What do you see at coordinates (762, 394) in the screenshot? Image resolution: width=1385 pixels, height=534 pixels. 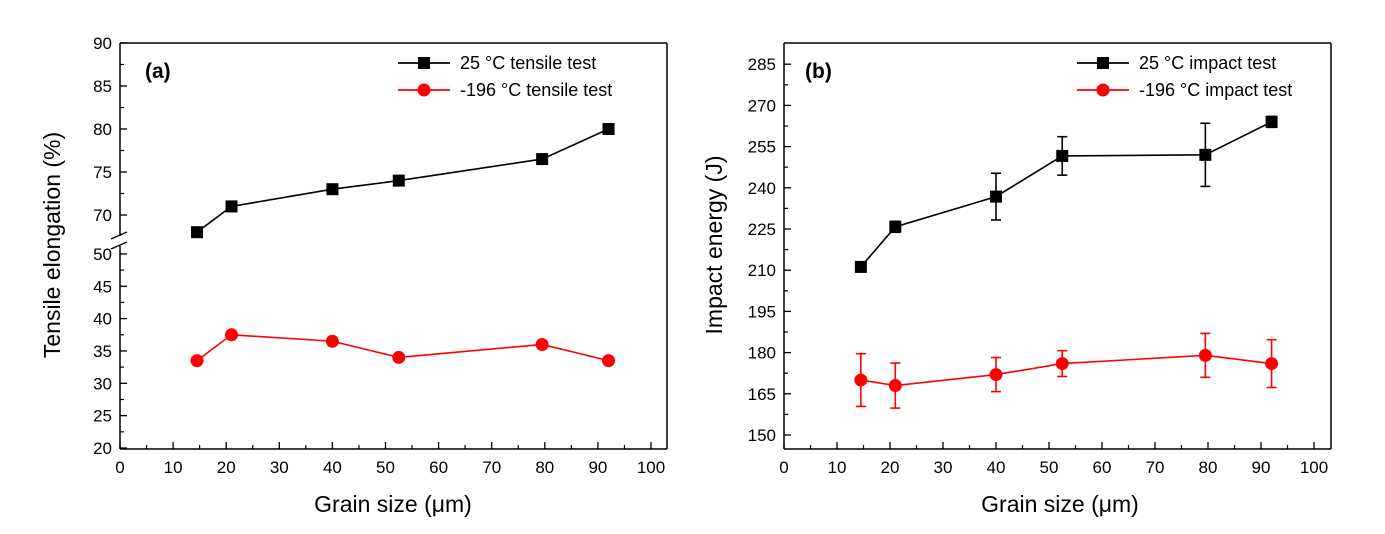 I see `y-tick-label: 165` at bounding box center [762, 394].